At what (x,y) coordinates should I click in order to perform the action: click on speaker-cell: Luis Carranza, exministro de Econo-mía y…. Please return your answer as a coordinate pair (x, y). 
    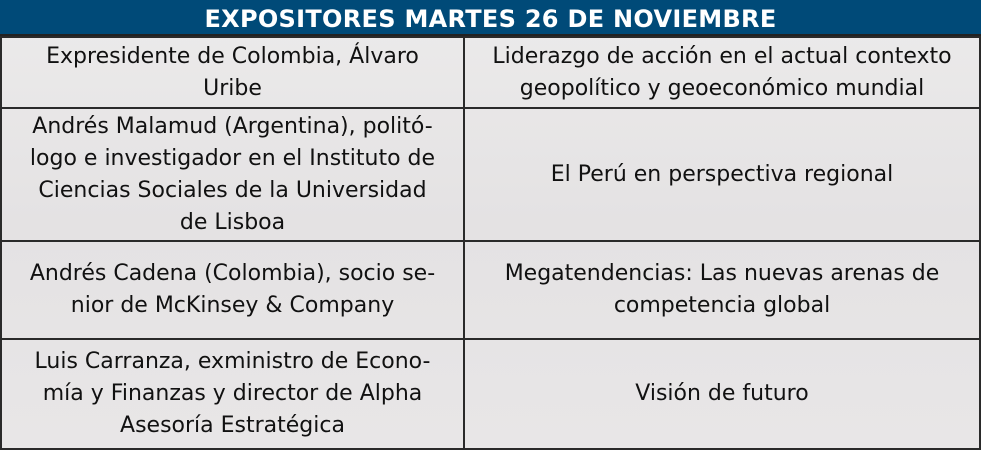
    Looking at the image, I should click on (232, 394).